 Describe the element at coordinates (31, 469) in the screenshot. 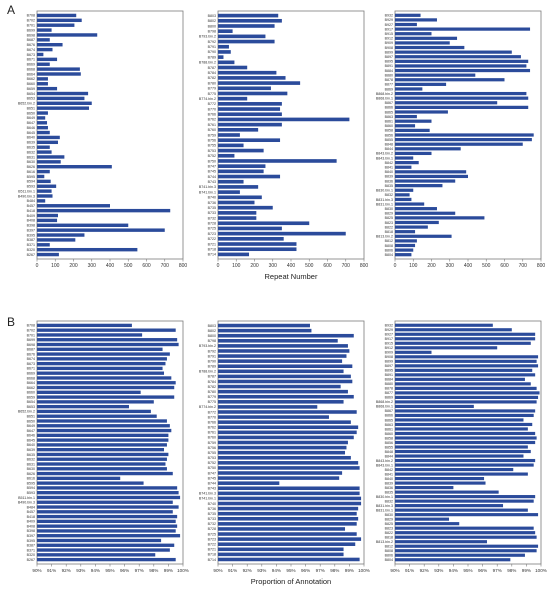

I see `category-label: B630` at that location.